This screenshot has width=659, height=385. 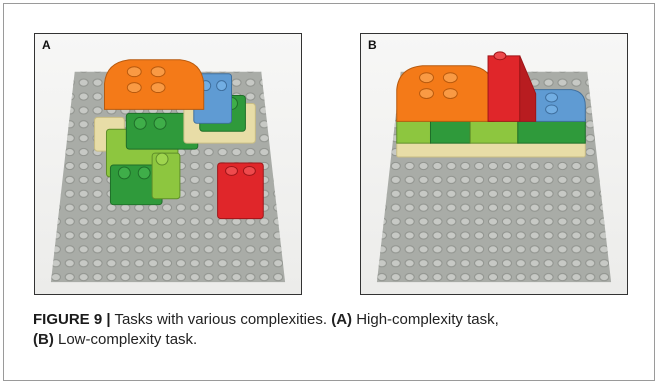 I want to click on panel-b-label: B, so click(x=372, y=45).